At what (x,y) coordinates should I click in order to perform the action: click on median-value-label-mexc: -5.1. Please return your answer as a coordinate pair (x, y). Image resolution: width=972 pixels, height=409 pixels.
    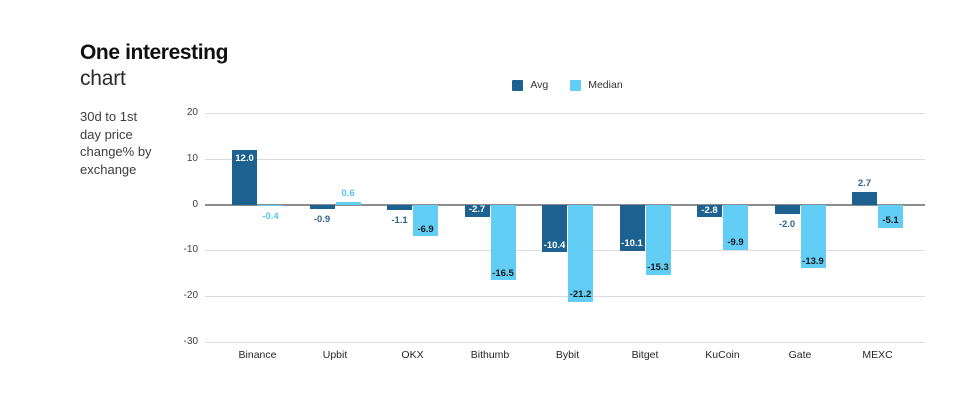
    Looking at the image, I should click on (890, 221).